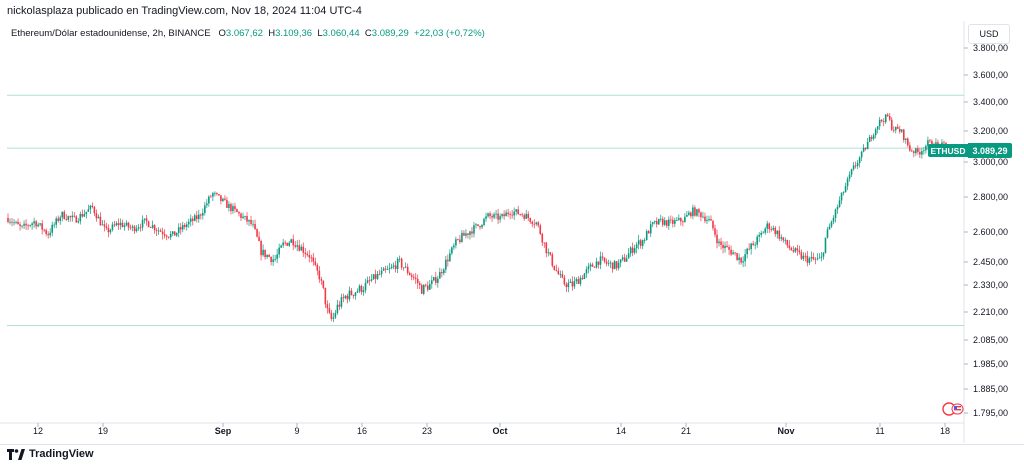 The image size is (1024, 468). Describe the element at coordinates (296, 431) in the screenshot. I see `x-tick-label: 9` at that location.